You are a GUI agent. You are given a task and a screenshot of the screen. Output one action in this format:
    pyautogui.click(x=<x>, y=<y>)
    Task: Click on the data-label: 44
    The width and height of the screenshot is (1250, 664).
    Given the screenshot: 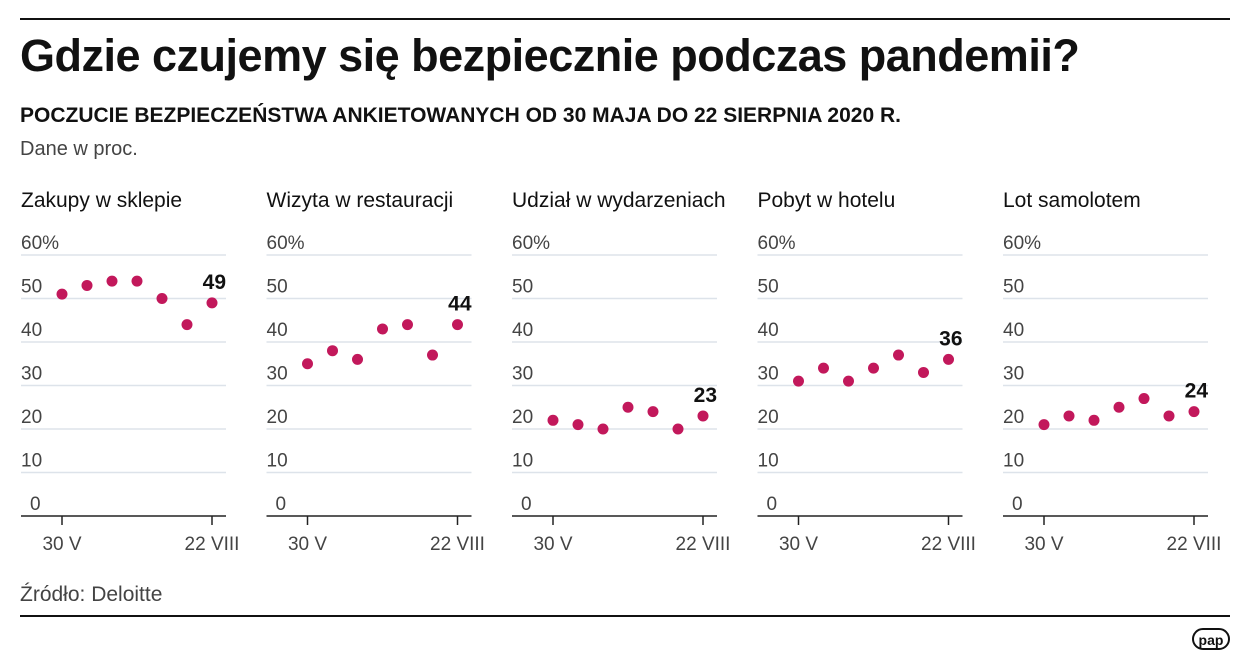 What is the action you would take?
    pyautogui.click(x=460, y=304)
    